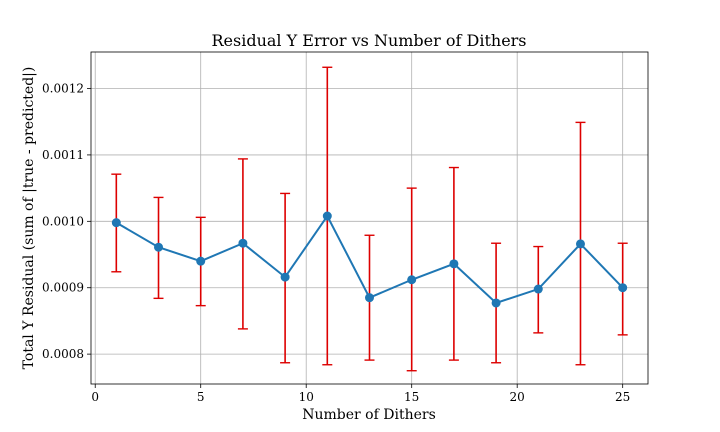 This screenshot has height=432, width=720. Describe the element at coordinates (63, 155) in the screenshot. I see `y-tick-label: 0.0011` at that location.